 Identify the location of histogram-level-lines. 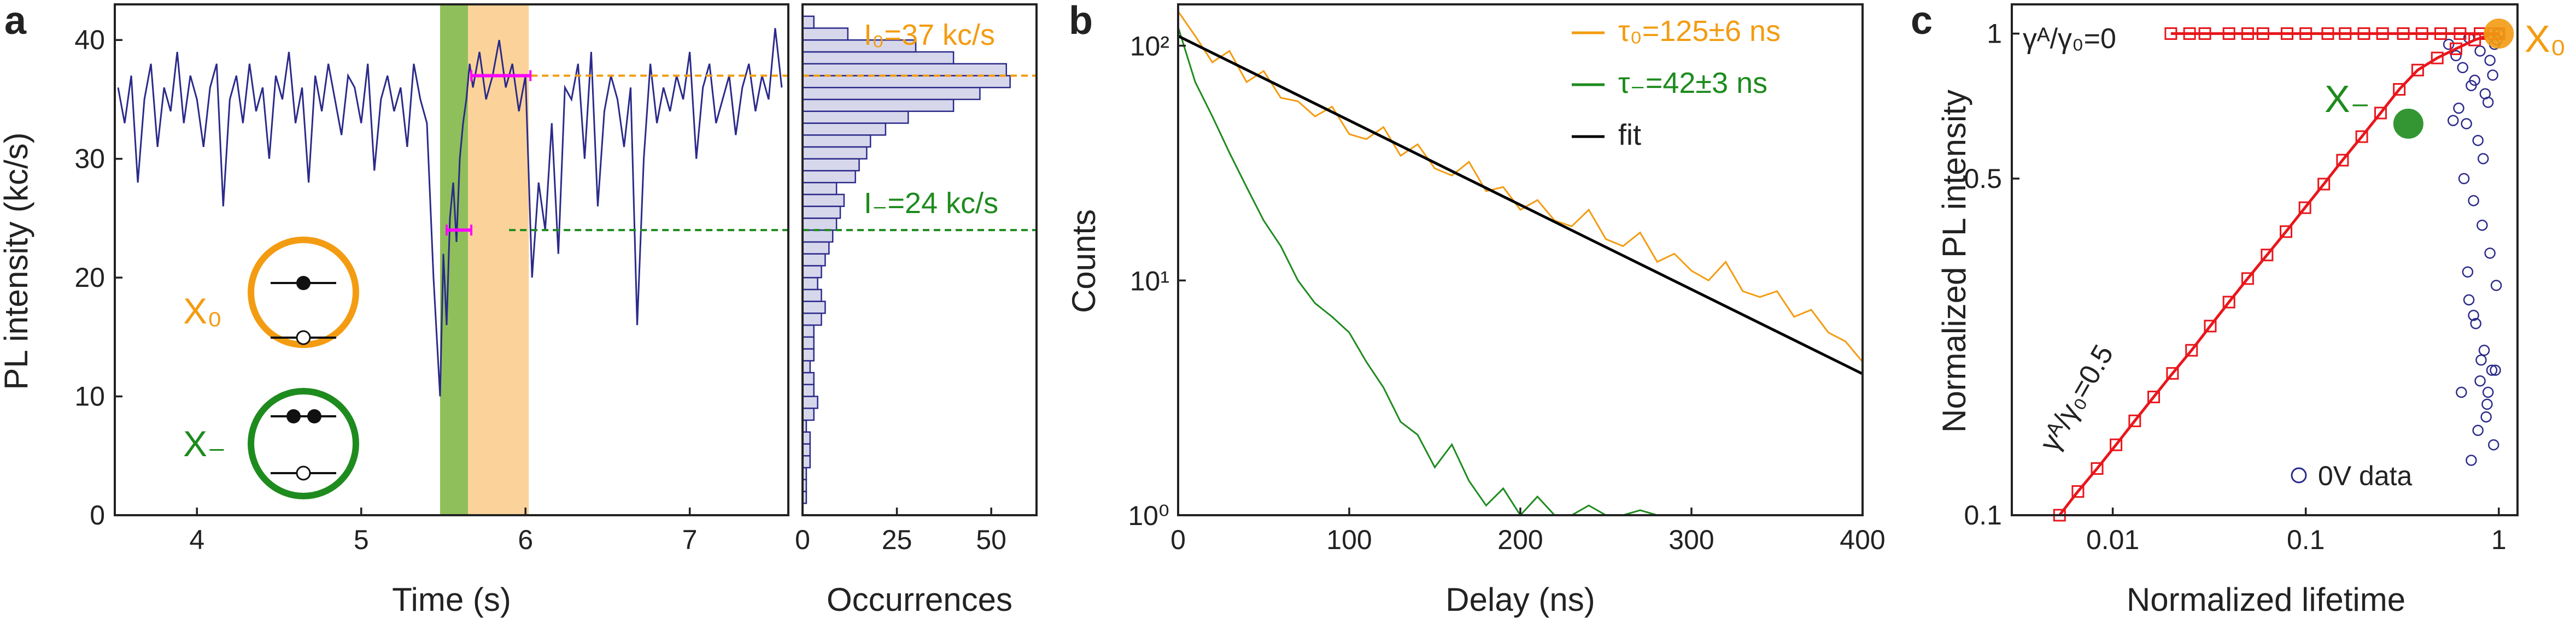
(920, 153).